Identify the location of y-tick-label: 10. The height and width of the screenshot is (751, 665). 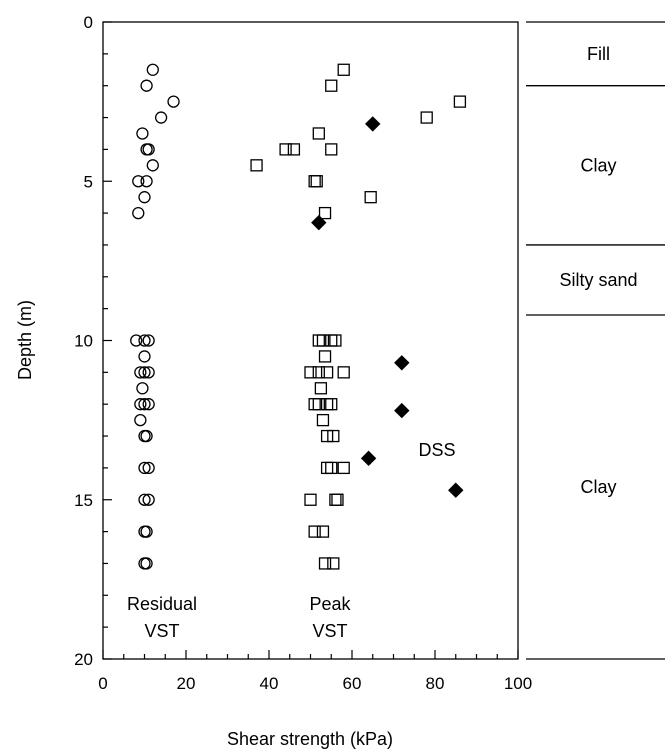
(83, 341).